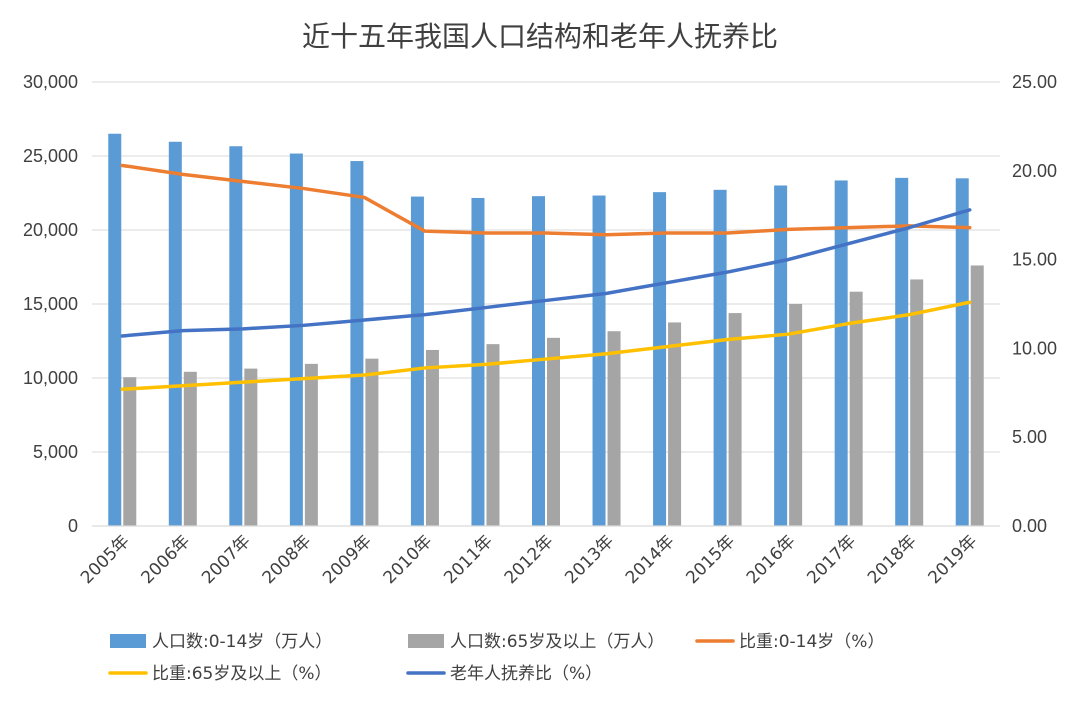 This screenshot has width=1080, height=705. I want to click on right-axis-tick-label: 0.00, so click(1029, 526).